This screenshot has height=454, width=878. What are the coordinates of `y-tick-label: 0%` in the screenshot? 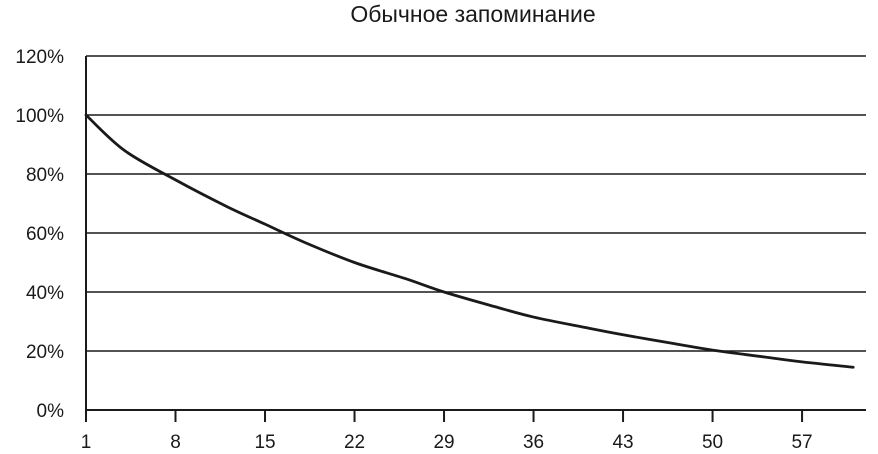 It's located at (51, 411).